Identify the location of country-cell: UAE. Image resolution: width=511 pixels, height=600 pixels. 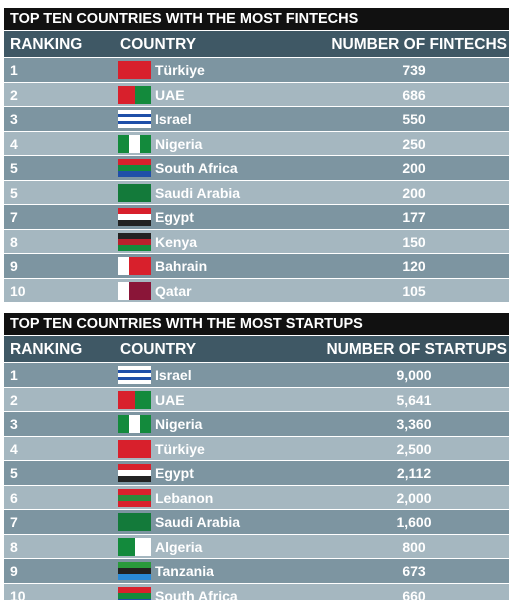
(170, 399).